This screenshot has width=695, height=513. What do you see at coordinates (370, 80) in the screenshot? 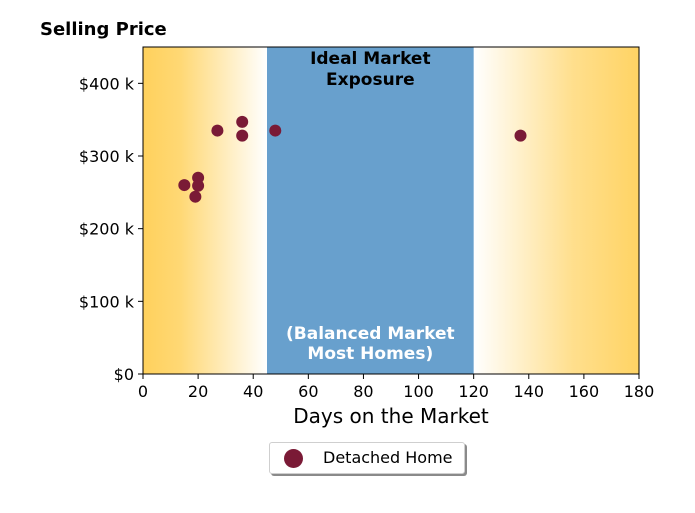
I see `band-label-top-line-2: Exposure` at bounding box center [370, 80].